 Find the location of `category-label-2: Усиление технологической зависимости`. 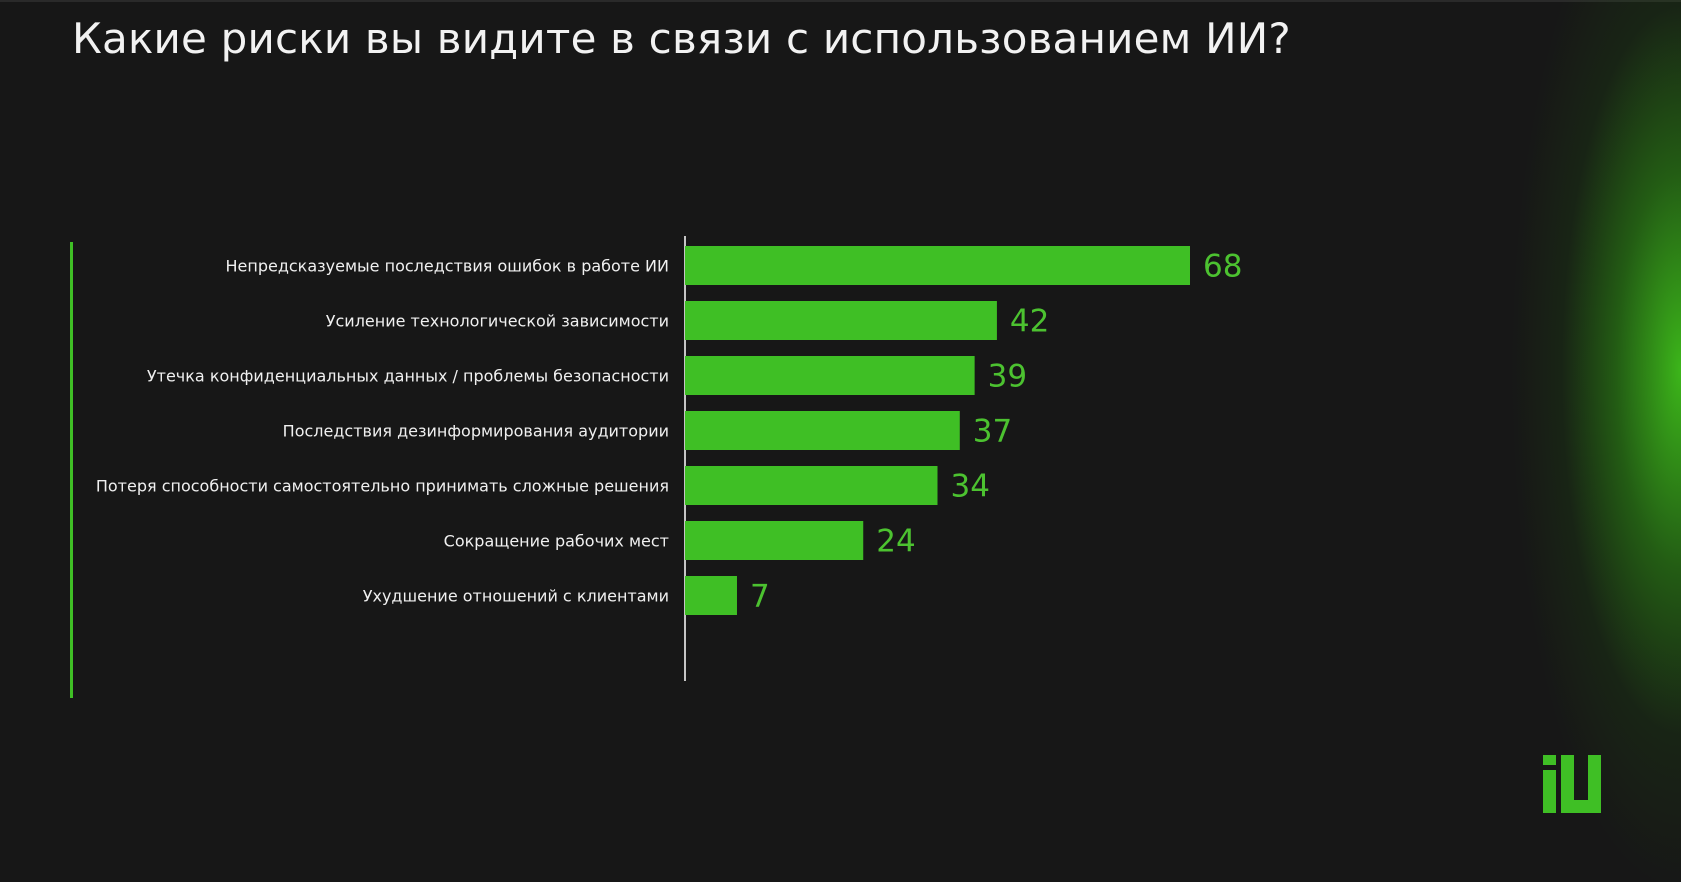

category-label-2: Усиление технологической зависимости is located at coordinates (497, 321).